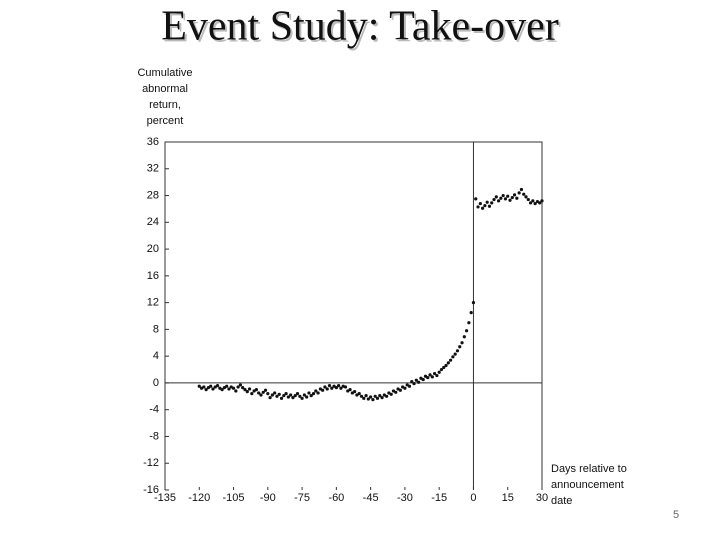  Describe the element at coordinates (153, 195) in the screenshot. I see `y-tick-label: 28` at that location.